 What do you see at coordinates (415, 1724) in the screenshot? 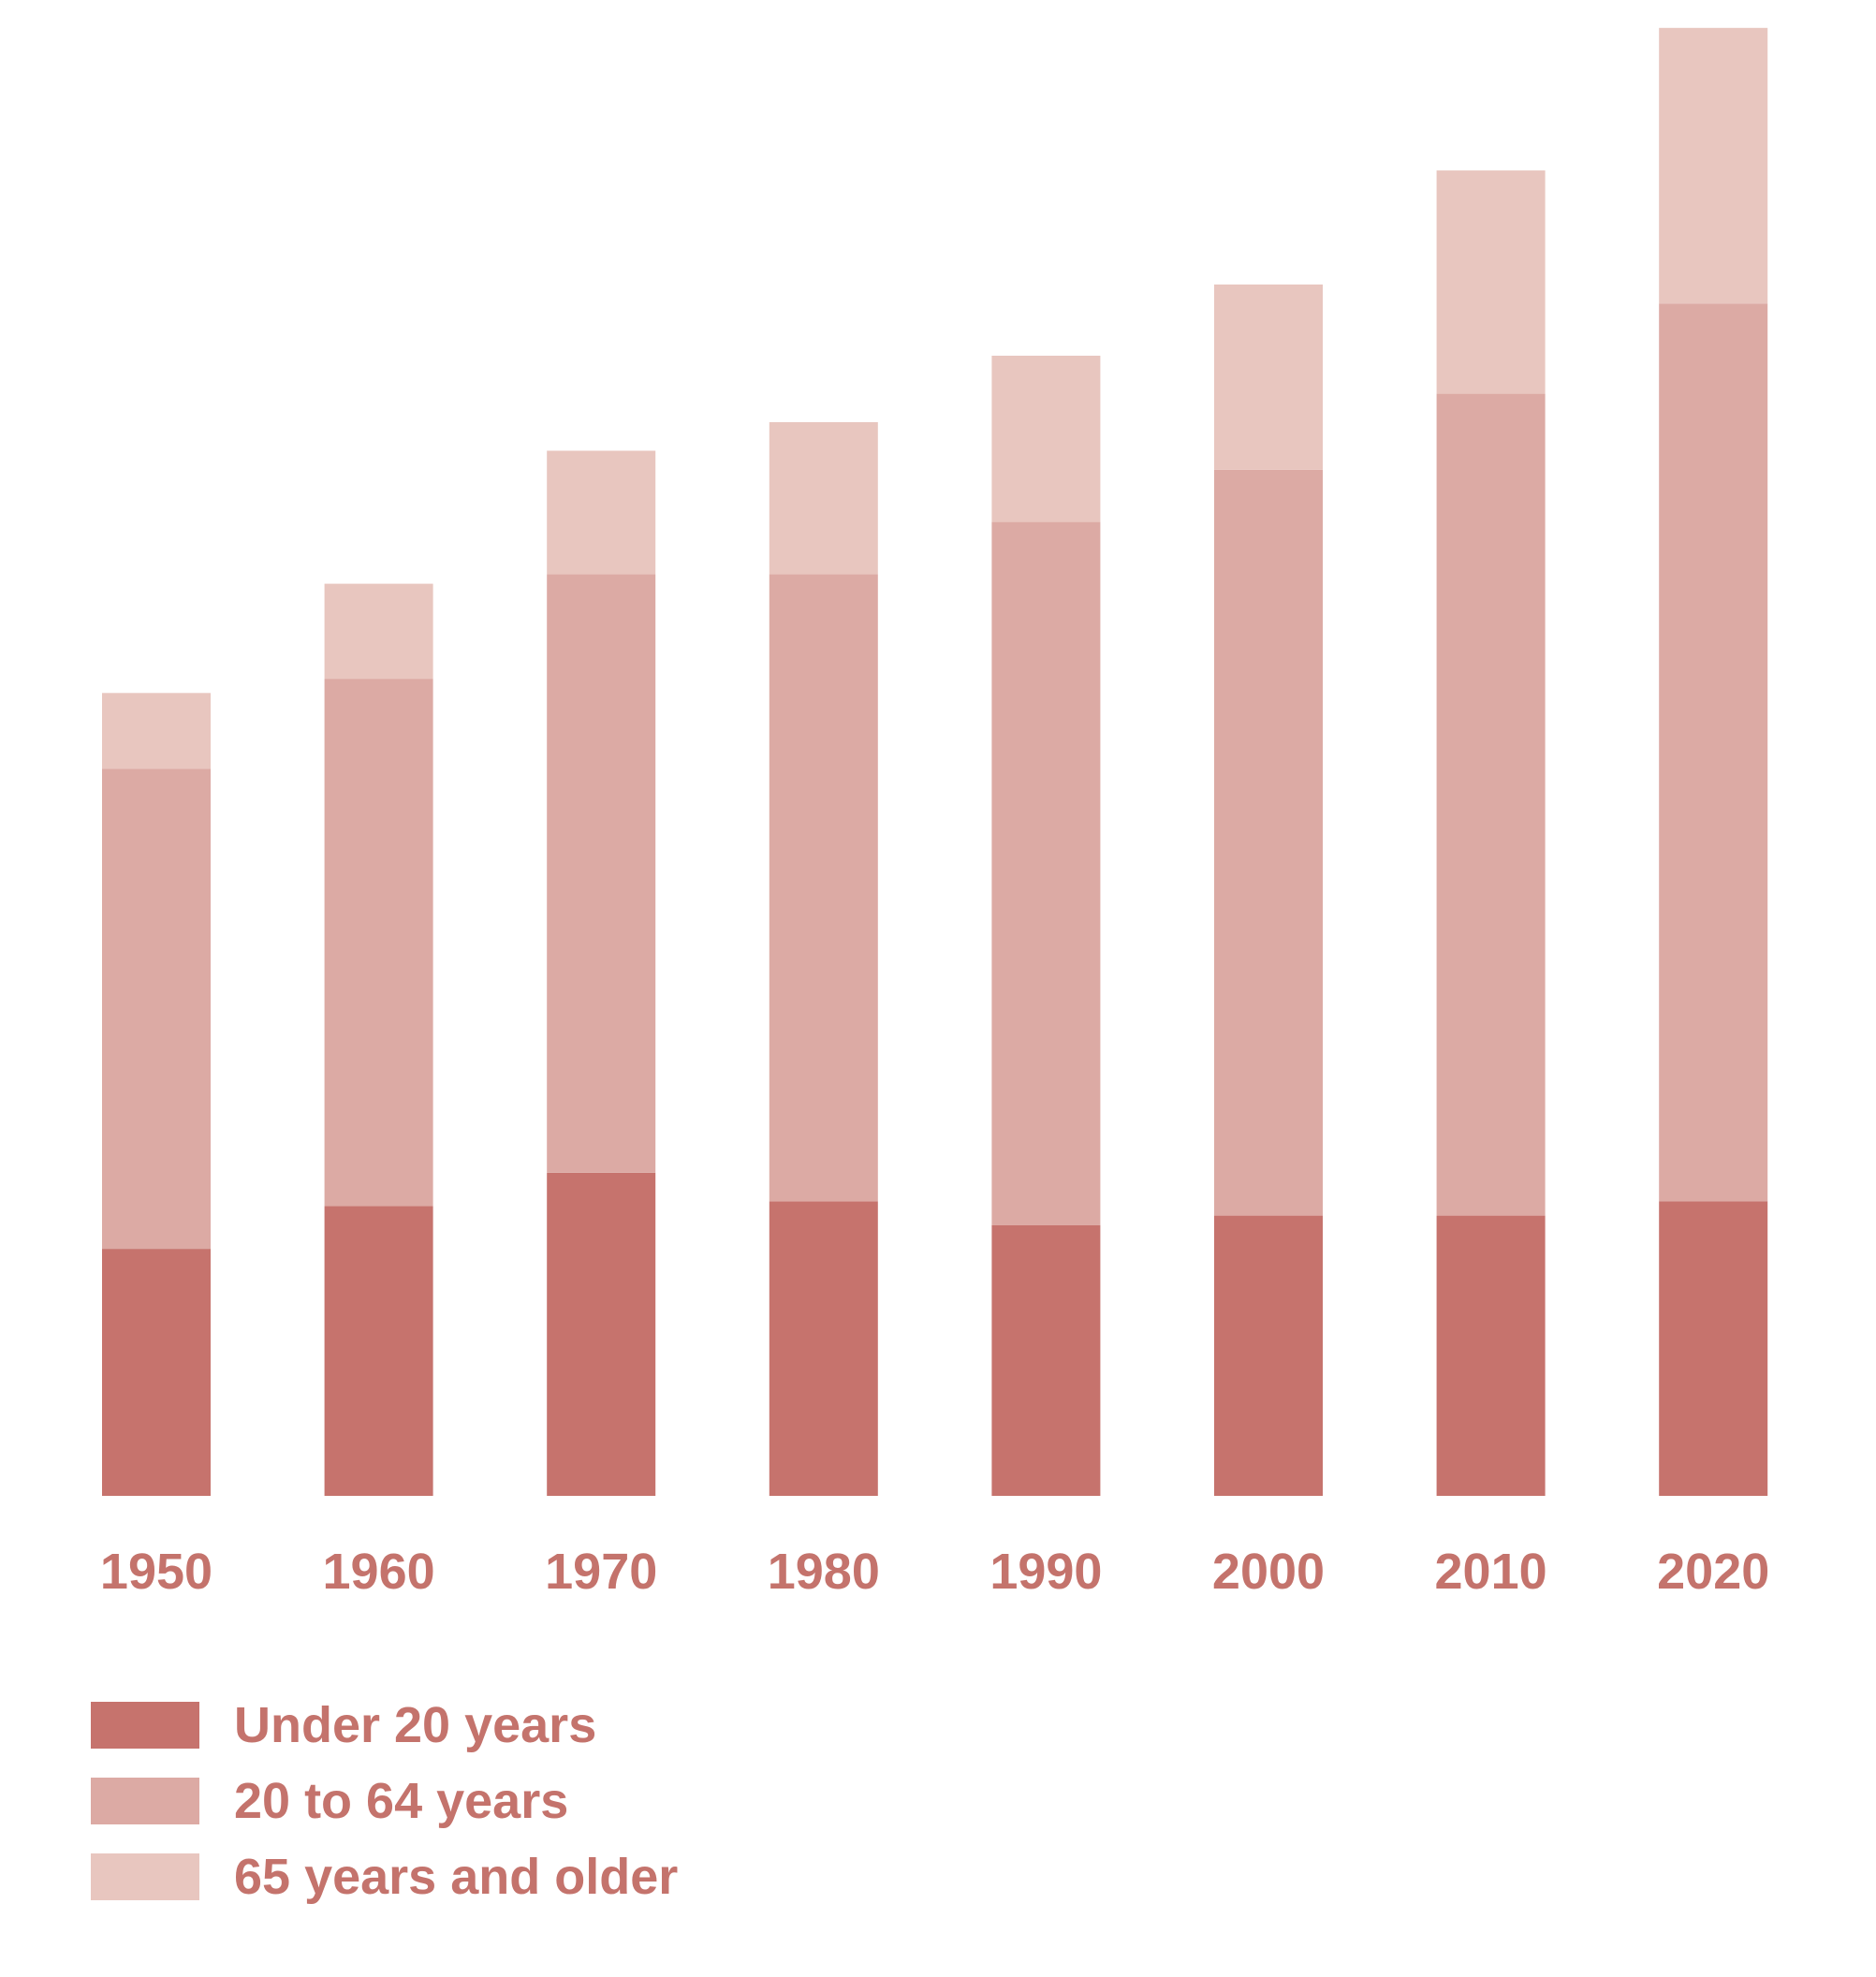
I see `legend-label-under-20: Under 20 years` at bounding box center [415, 1724].